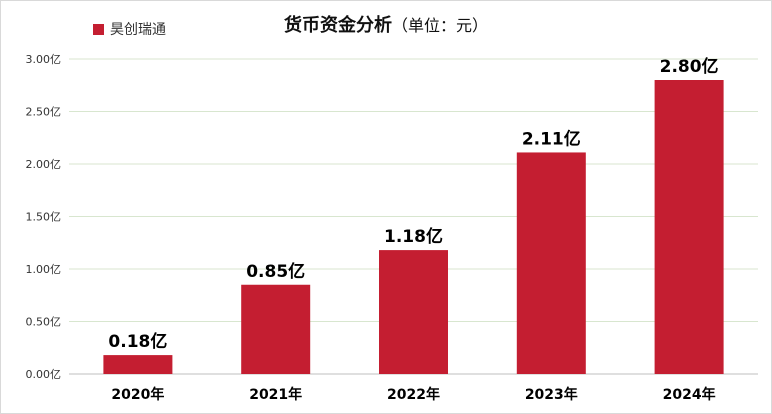  I want to click on x-tick-label: 2021年, so click(275, 394).